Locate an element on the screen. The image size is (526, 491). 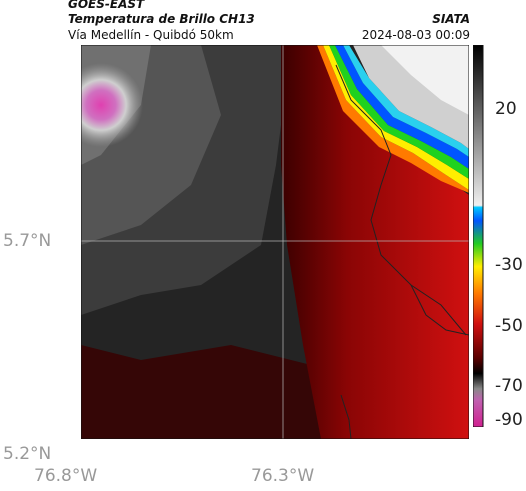
temp-band-cyan is located at coordinates (406, 101).